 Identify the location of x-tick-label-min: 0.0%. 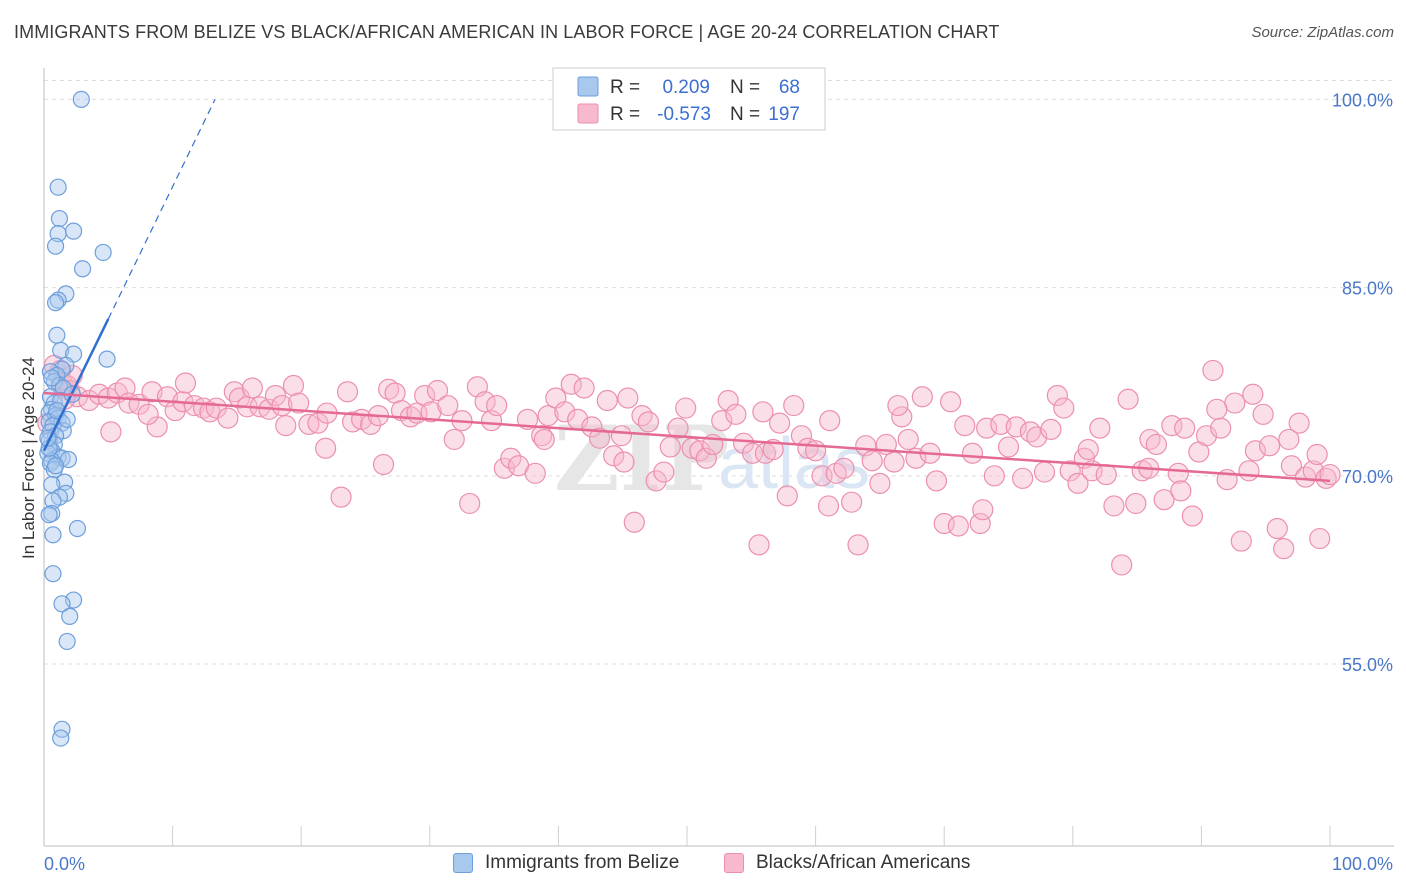
(64, 864).